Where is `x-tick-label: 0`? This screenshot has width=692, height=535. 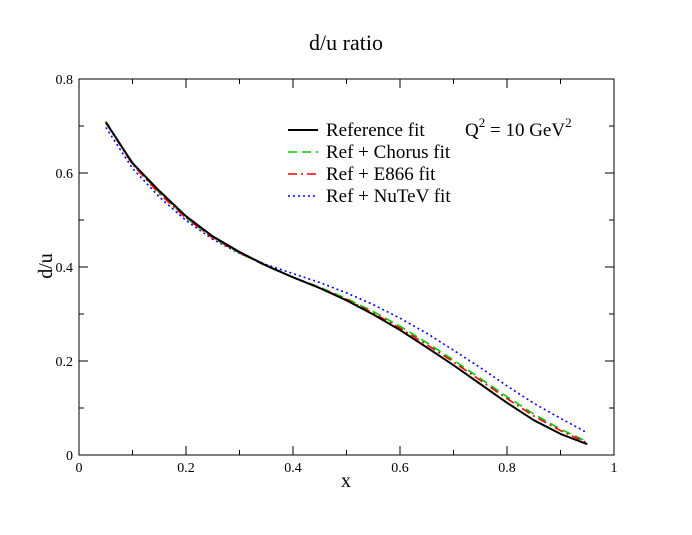
x-tick-label: 0 is located at coordinates (79, 468).